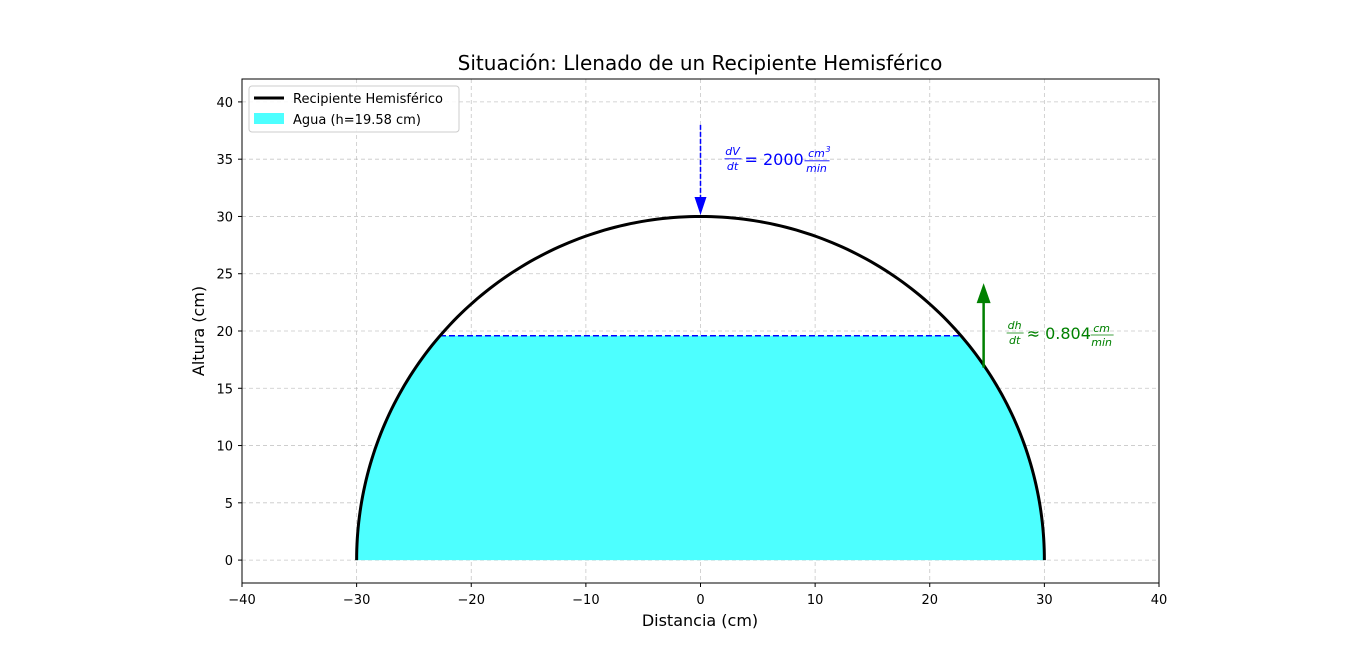 The image size is (1366, 659). I want to click on inflow-arrow-head, so click(700, 206).